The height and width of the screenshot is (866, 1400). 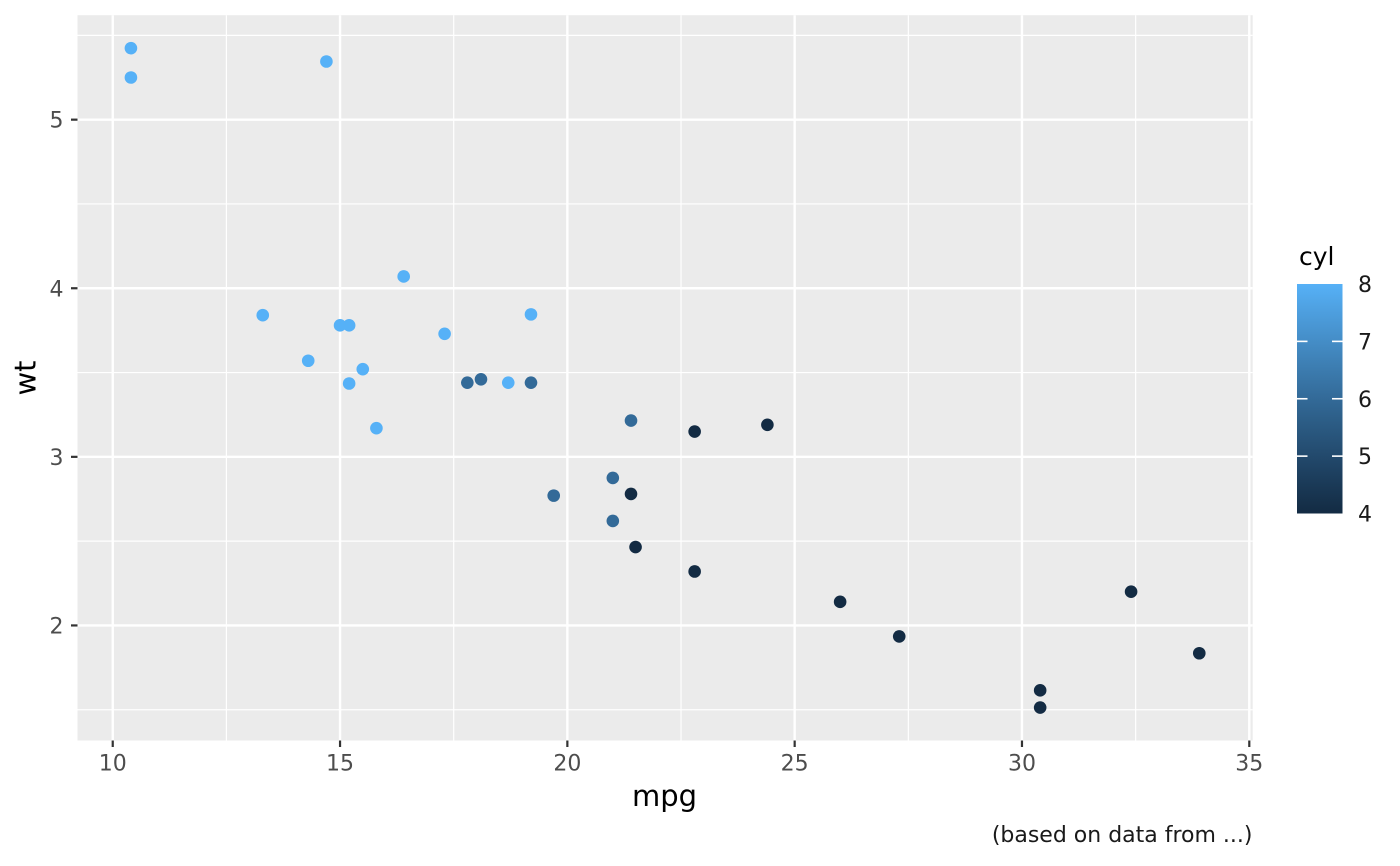 What do you see at coordinates (567, 764) in the screenshot?
I see `x-tick-label: 20` at bounding box center [567, 764].